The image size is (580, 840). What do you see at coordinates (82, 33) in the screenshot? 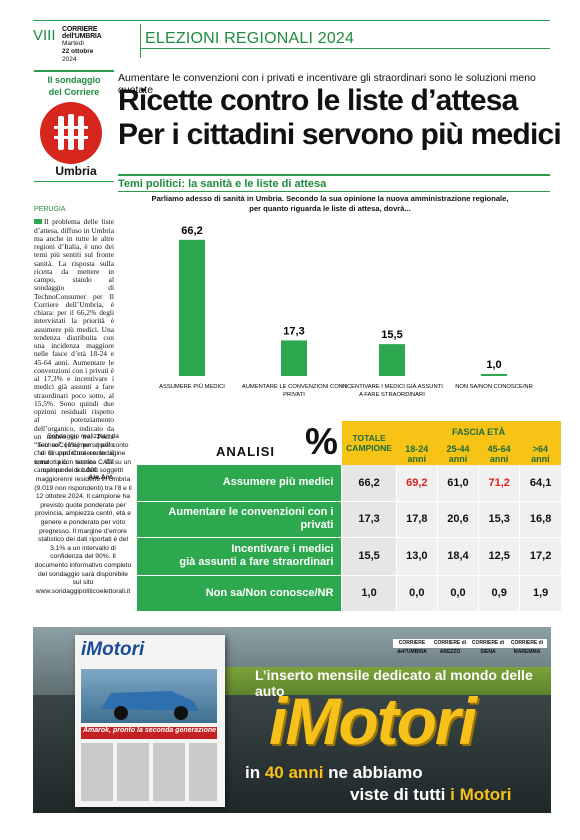
I see `masthead-logo: CORRIERE dell'UMBRIA` at bounding box center [82, 33].